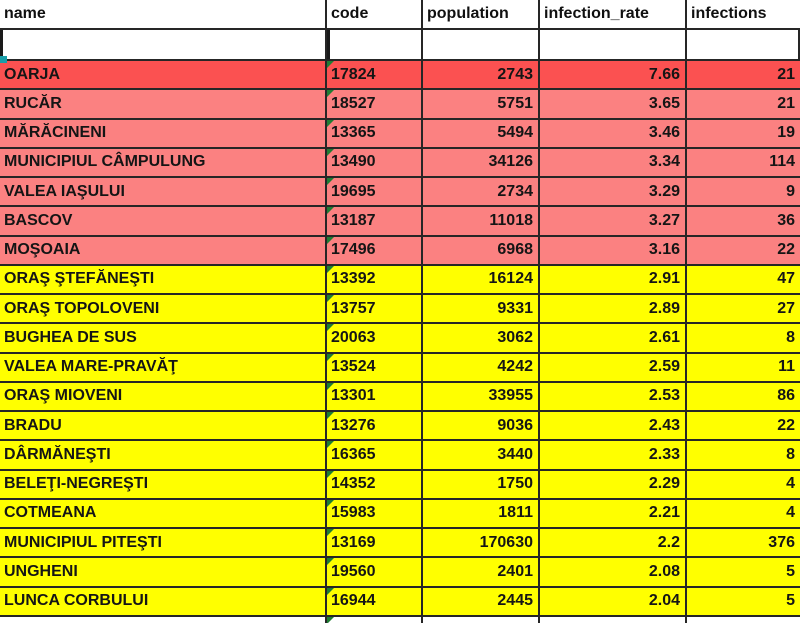 The image size is (800, 623). I want to click on cell-infections: 27, so click(743, 309).